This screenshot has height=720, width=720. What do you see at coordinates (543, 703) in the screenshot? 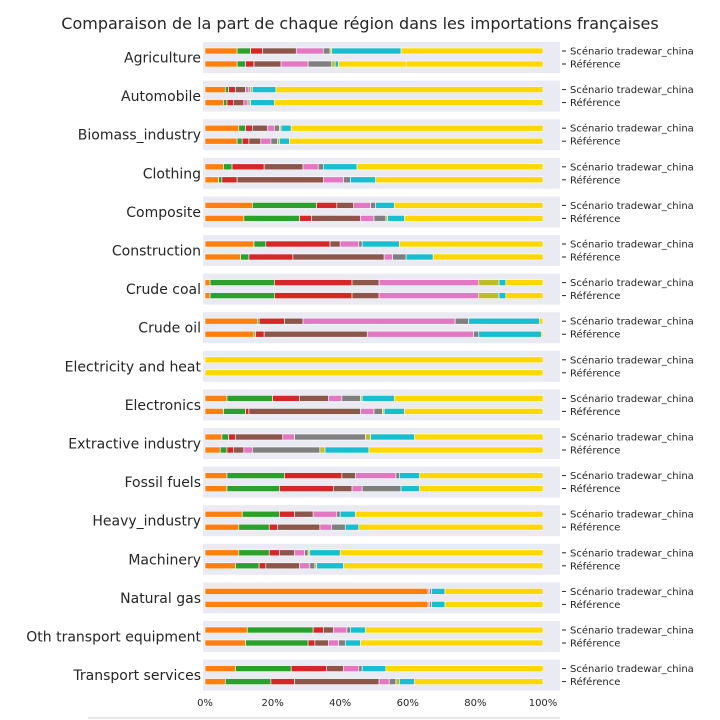
I see `x-tick-label: 100%` at bounding box center [543, 703].